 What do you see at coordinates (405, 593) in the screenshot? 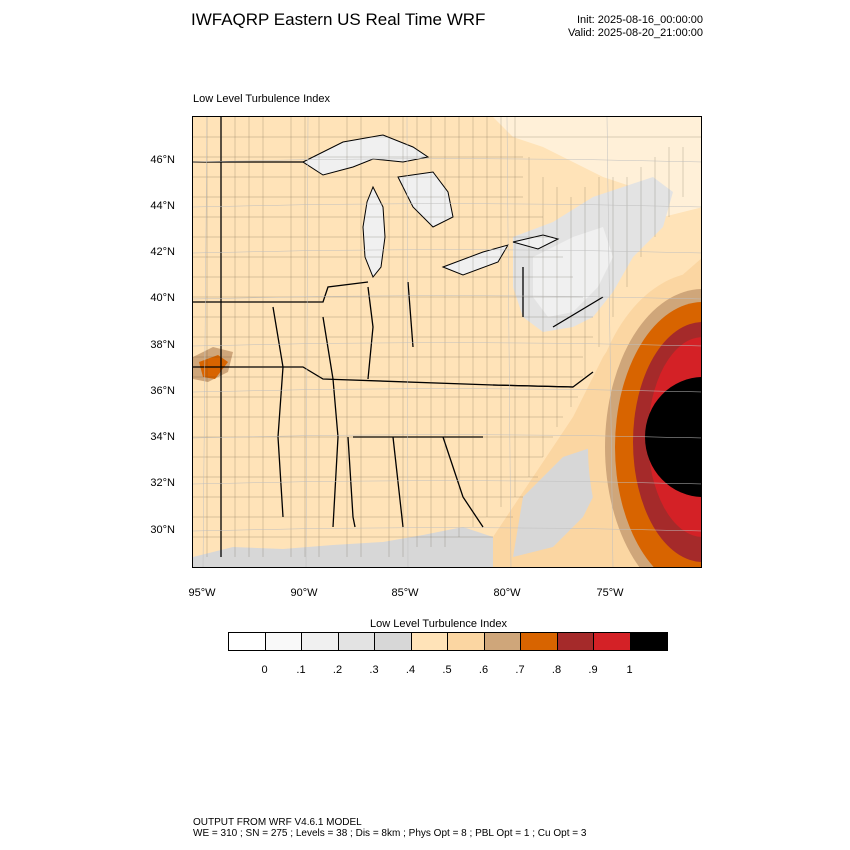
I see `lon-label: 85°W` at bounding box center [405, 593].